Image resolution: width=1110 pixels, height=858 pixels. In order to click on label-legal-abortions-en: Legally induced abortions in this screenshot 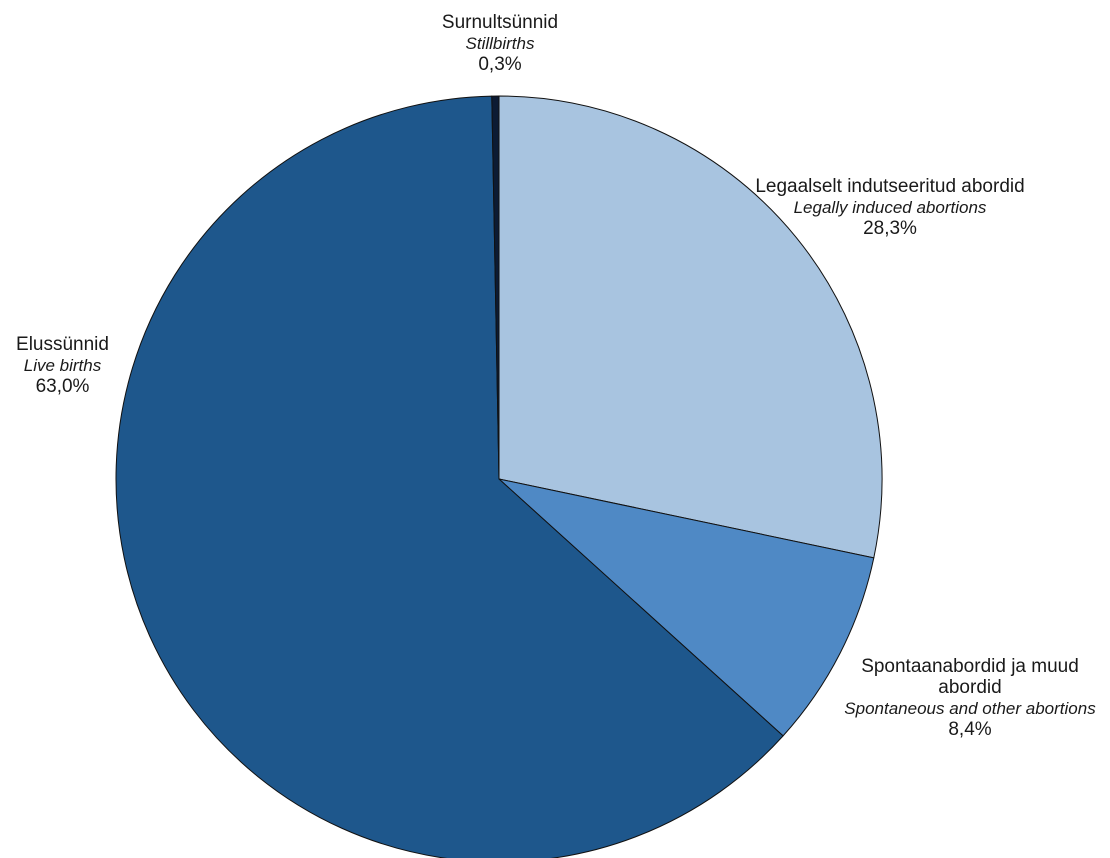, I will do `click(890, 207)`.